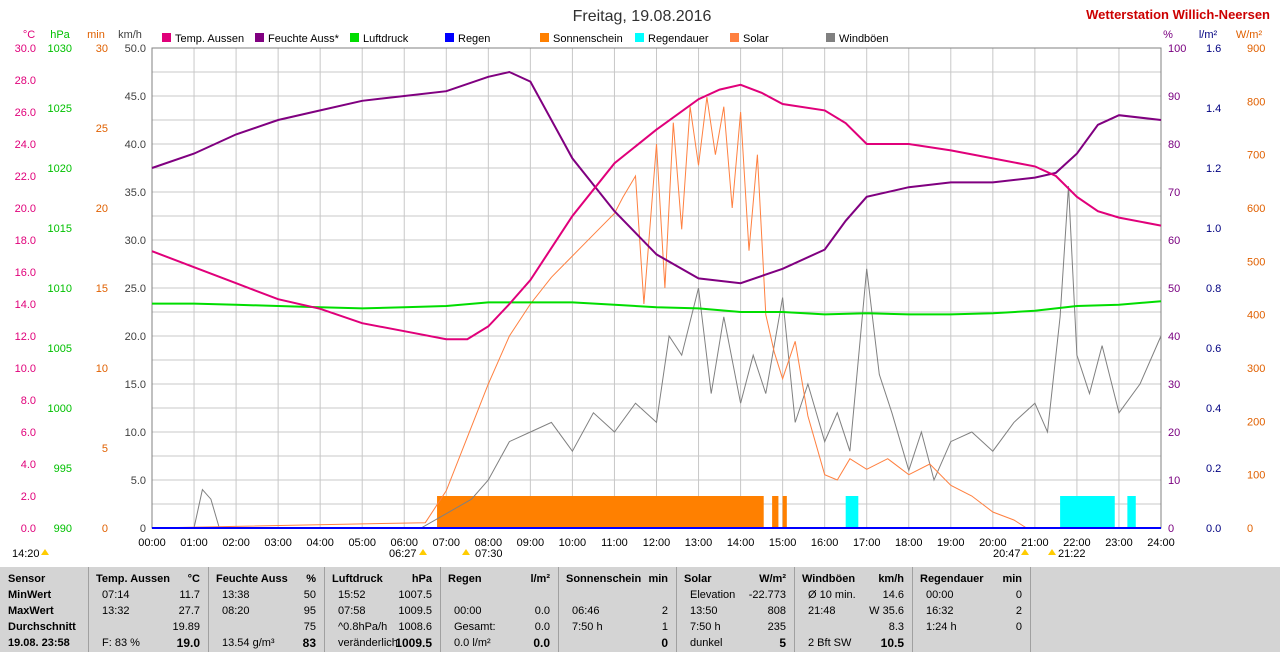 The image size is (1280, 652). Describe the element at coordinates (30, 595) in the screenshot. I see `min-label: MinWert` at that location.